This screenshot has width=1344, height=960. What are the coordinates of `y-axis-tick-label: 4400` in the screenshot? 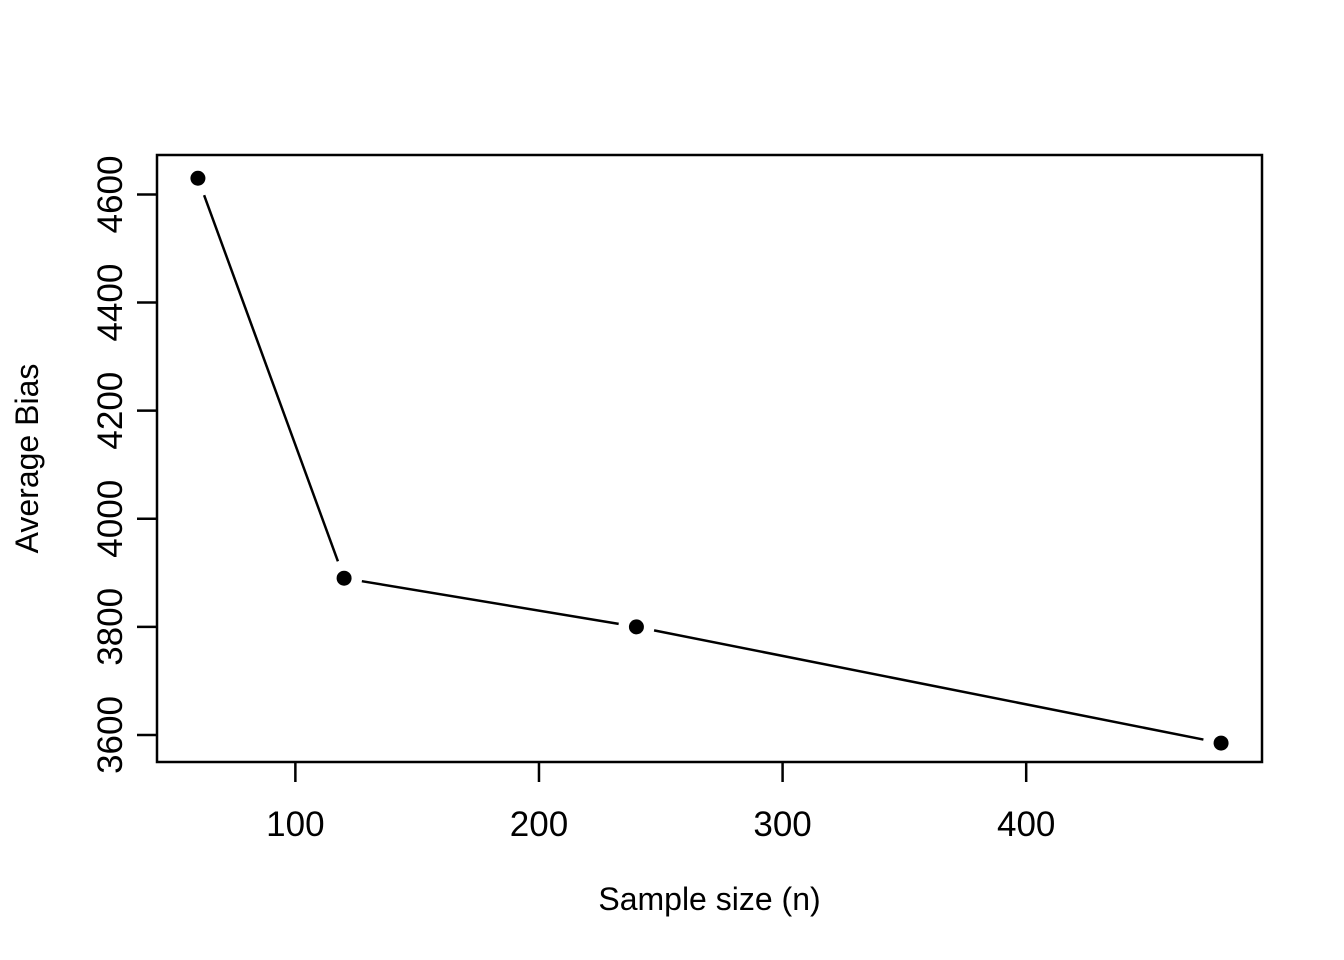 It's located at (110, 303).